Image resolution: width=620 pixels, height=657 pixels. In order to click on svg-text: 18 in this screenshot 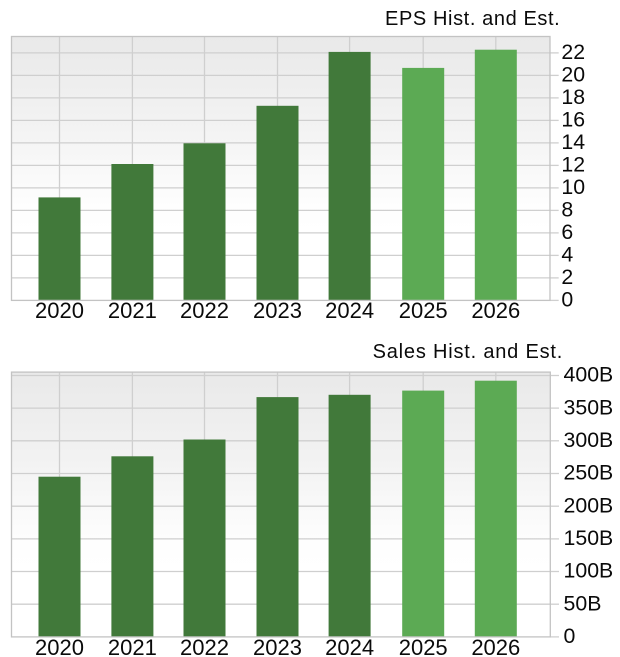, I will do `click(573, 97)`.